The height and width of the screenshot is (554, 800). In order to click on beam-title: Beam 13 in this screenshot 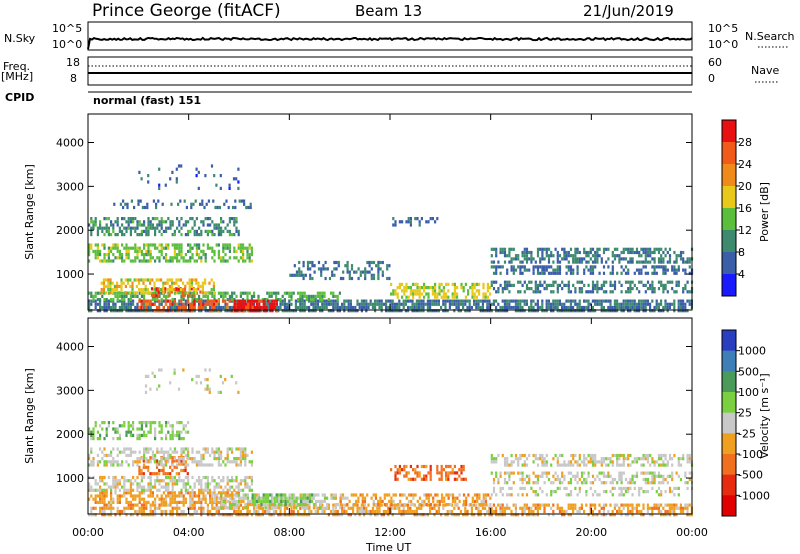, I will do `click(388, 11)`.